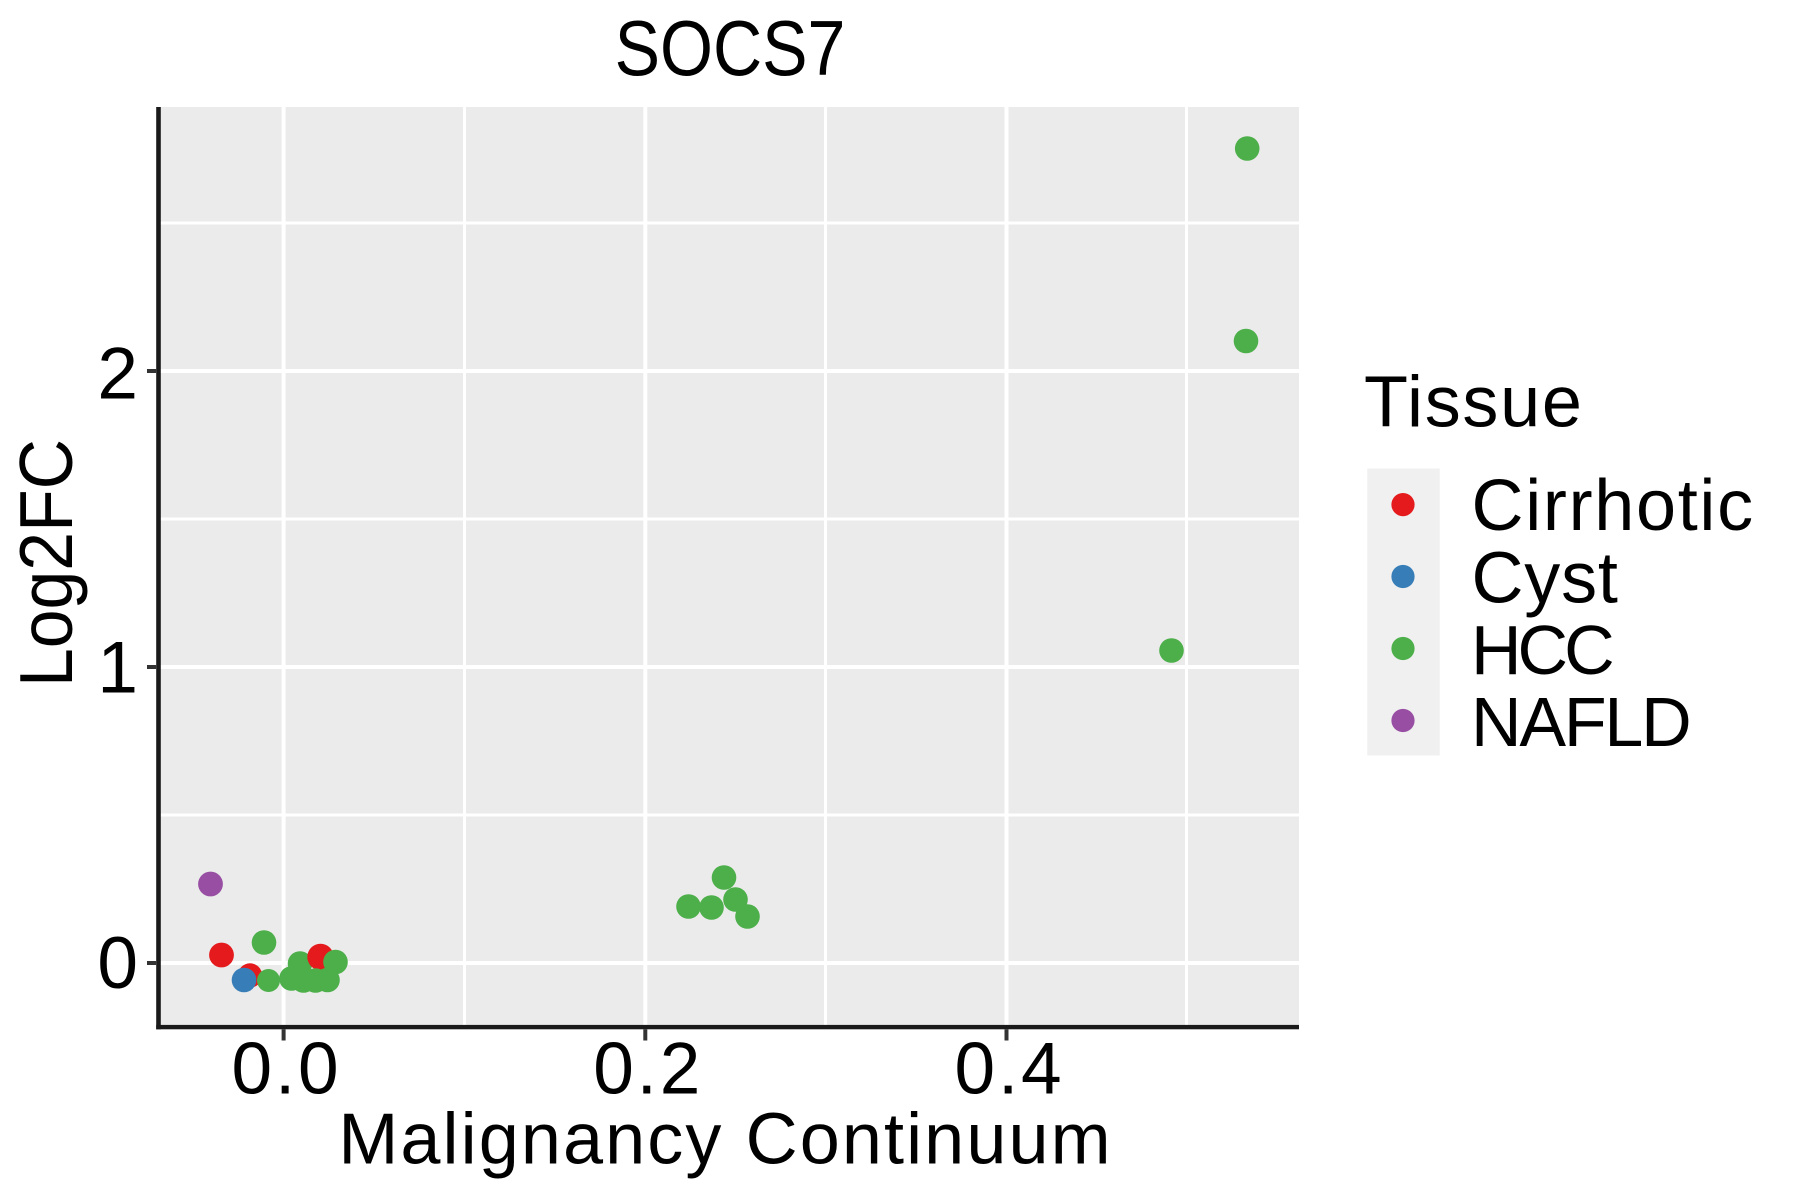 The height and width of the screenshot is (1200, 1800). I want to click on svg-text: 0, so click(117, 963).